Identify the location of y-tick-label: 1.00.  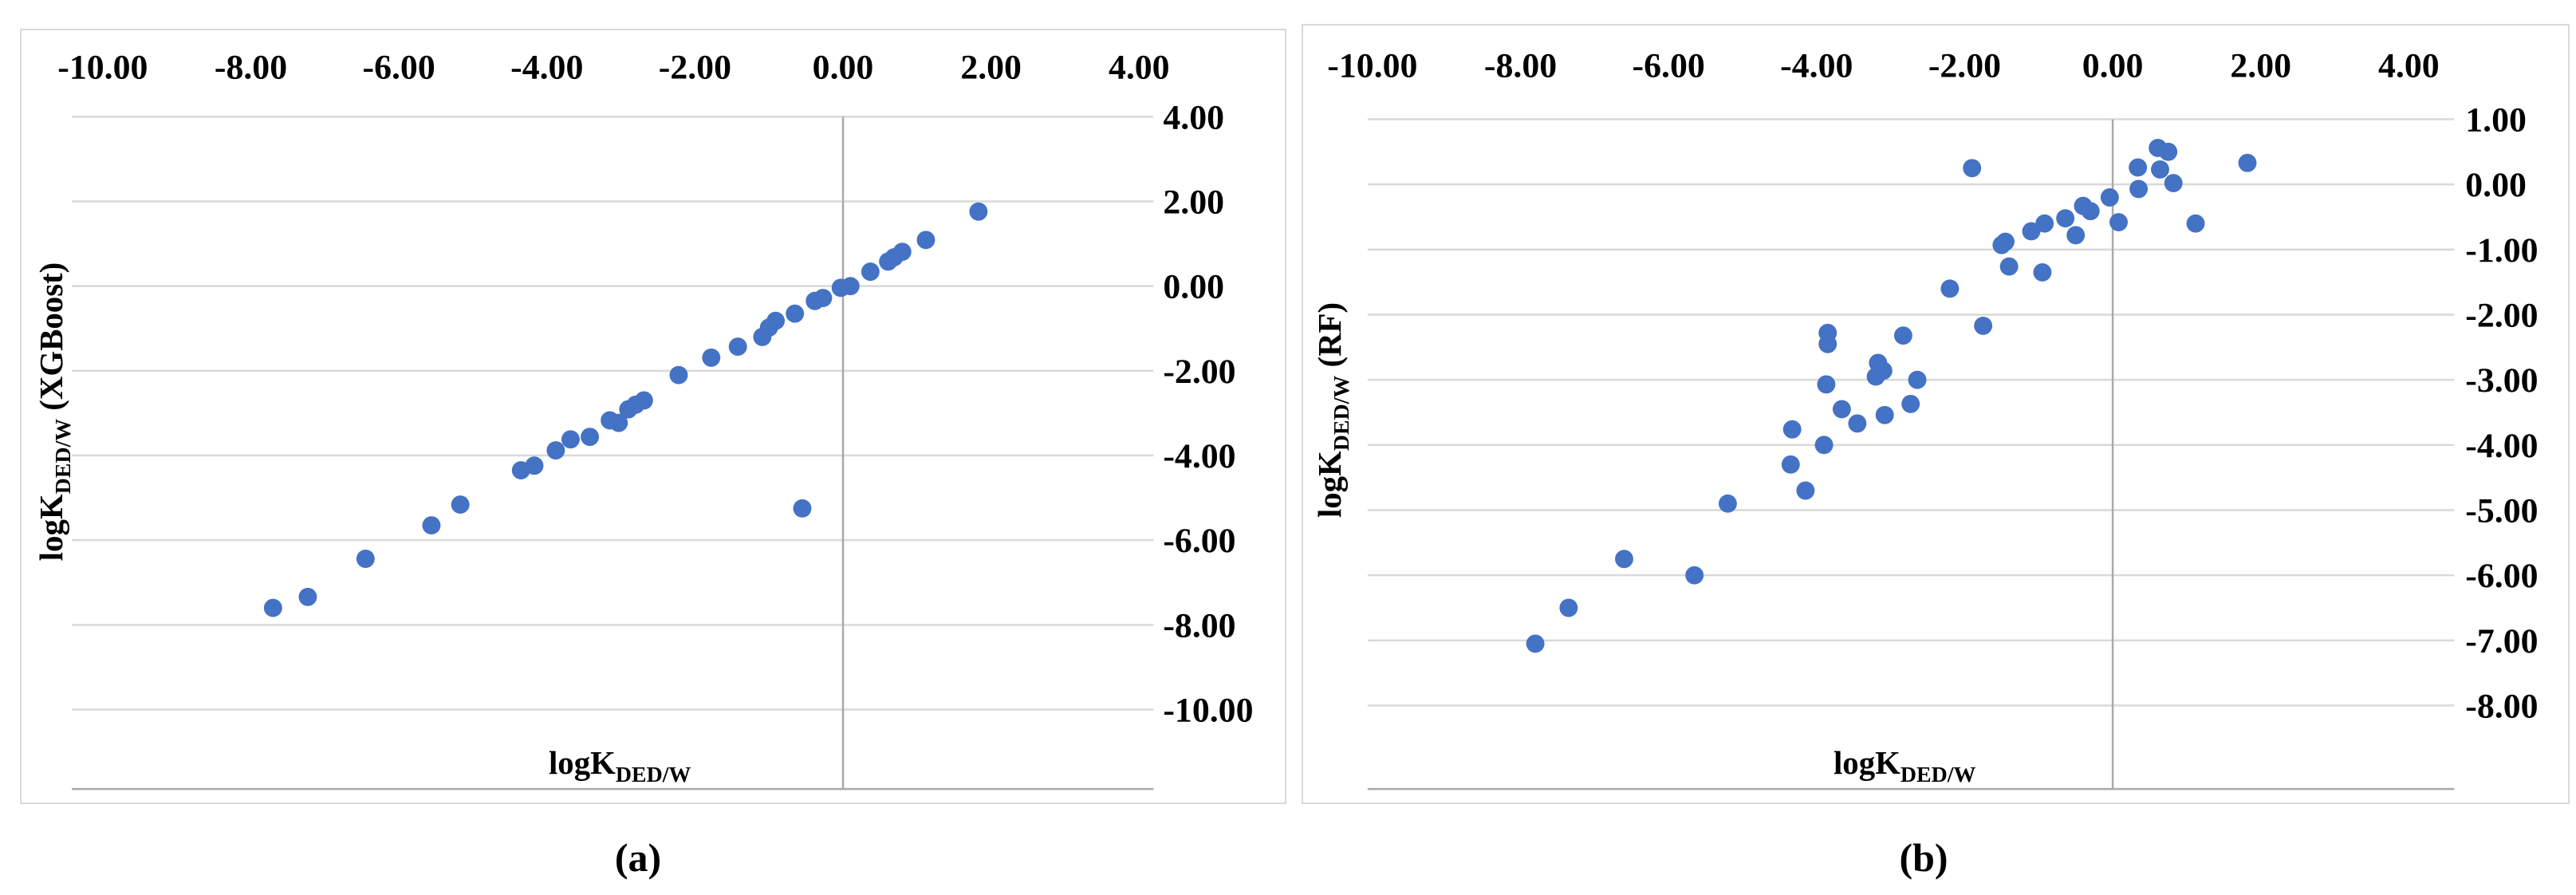
(2496, 120).